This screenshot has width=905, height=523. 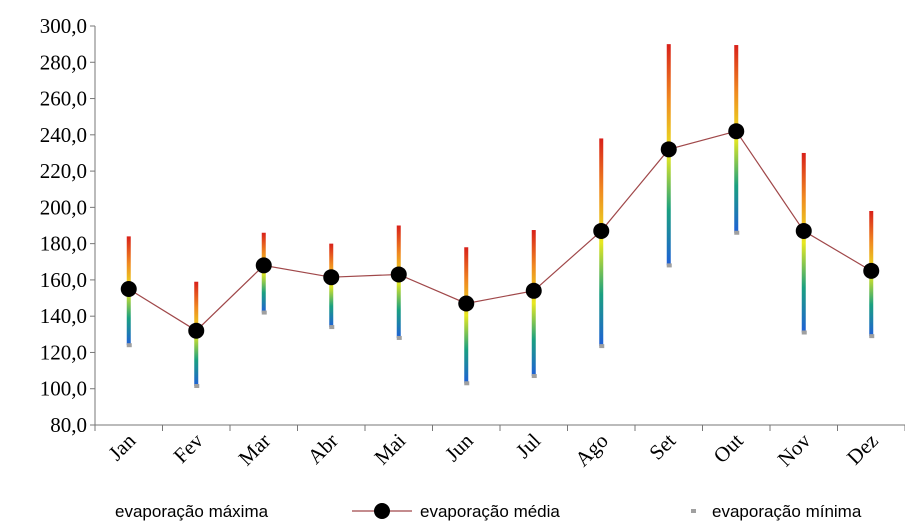 I want to click on y-tick-label: 100,0, so click(x=63, y=389).